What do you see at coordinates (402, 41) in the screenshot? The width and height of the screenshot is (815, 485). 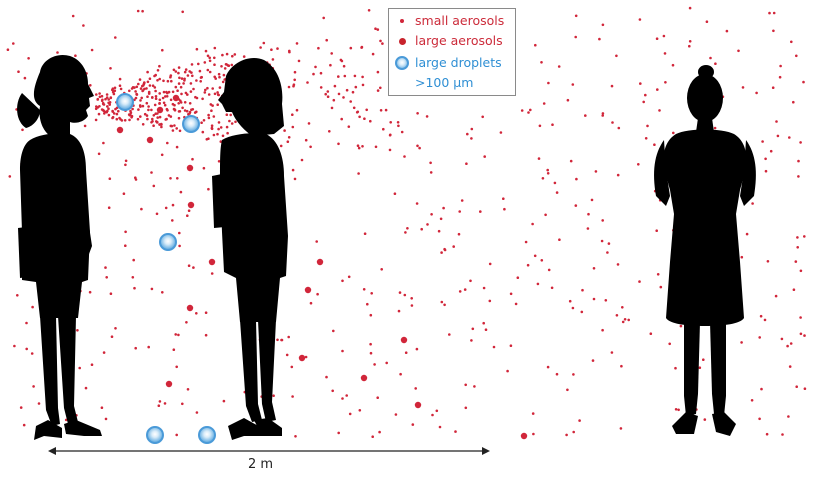 I see `large-aerosol-marker` at bounding box center [402, 41].